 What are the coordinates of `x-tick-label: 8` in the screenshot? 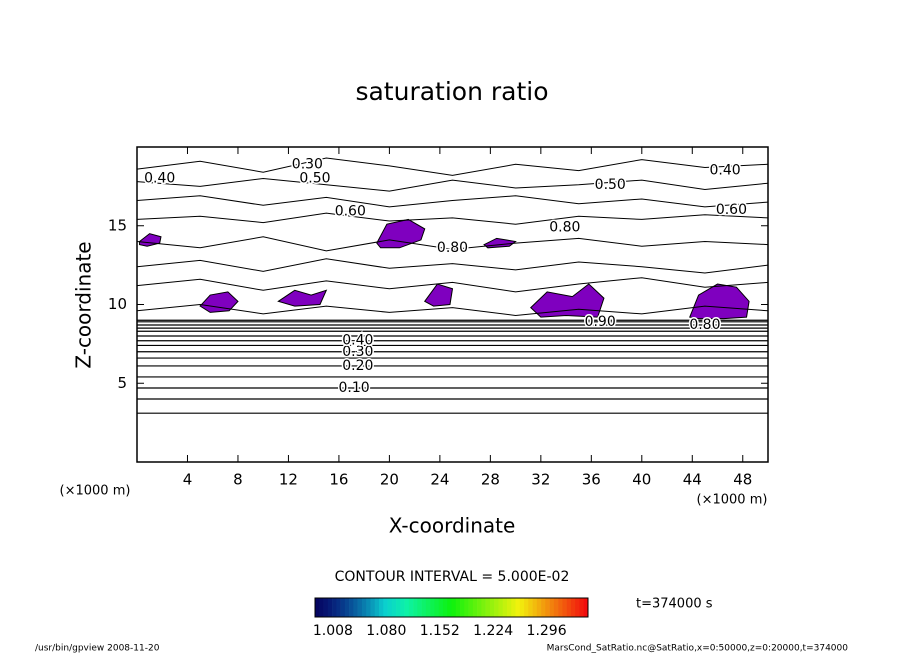 It's located at (238, 480).